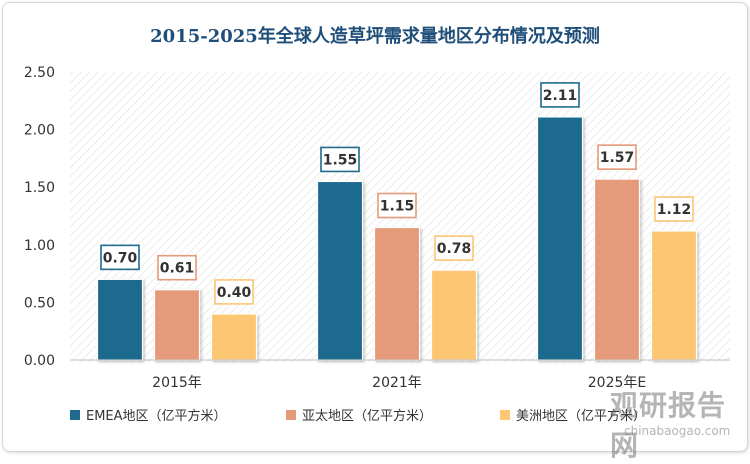 This screenshot has width=750, height=464. I want to click on x-tick-label: 2015年, so click(177, 383).